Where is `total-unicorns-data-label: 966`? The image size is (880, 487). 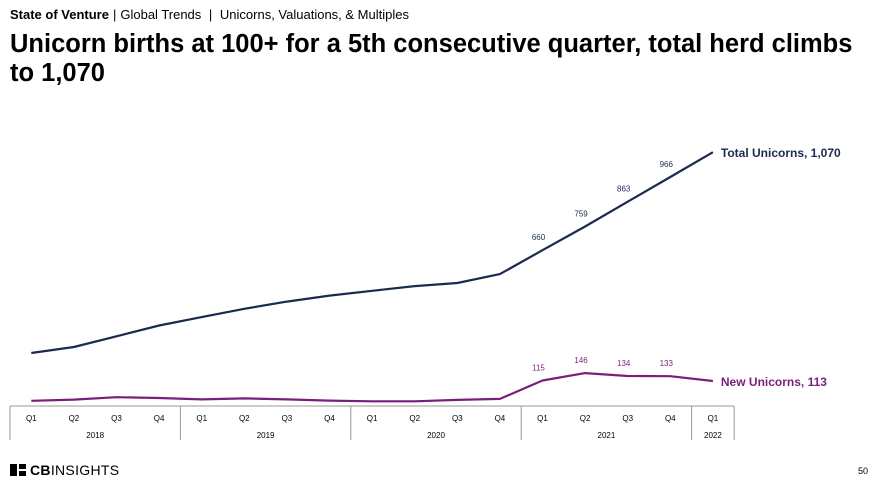 total-unicorns-data-label: 966 is located at coordinates (667, 164).